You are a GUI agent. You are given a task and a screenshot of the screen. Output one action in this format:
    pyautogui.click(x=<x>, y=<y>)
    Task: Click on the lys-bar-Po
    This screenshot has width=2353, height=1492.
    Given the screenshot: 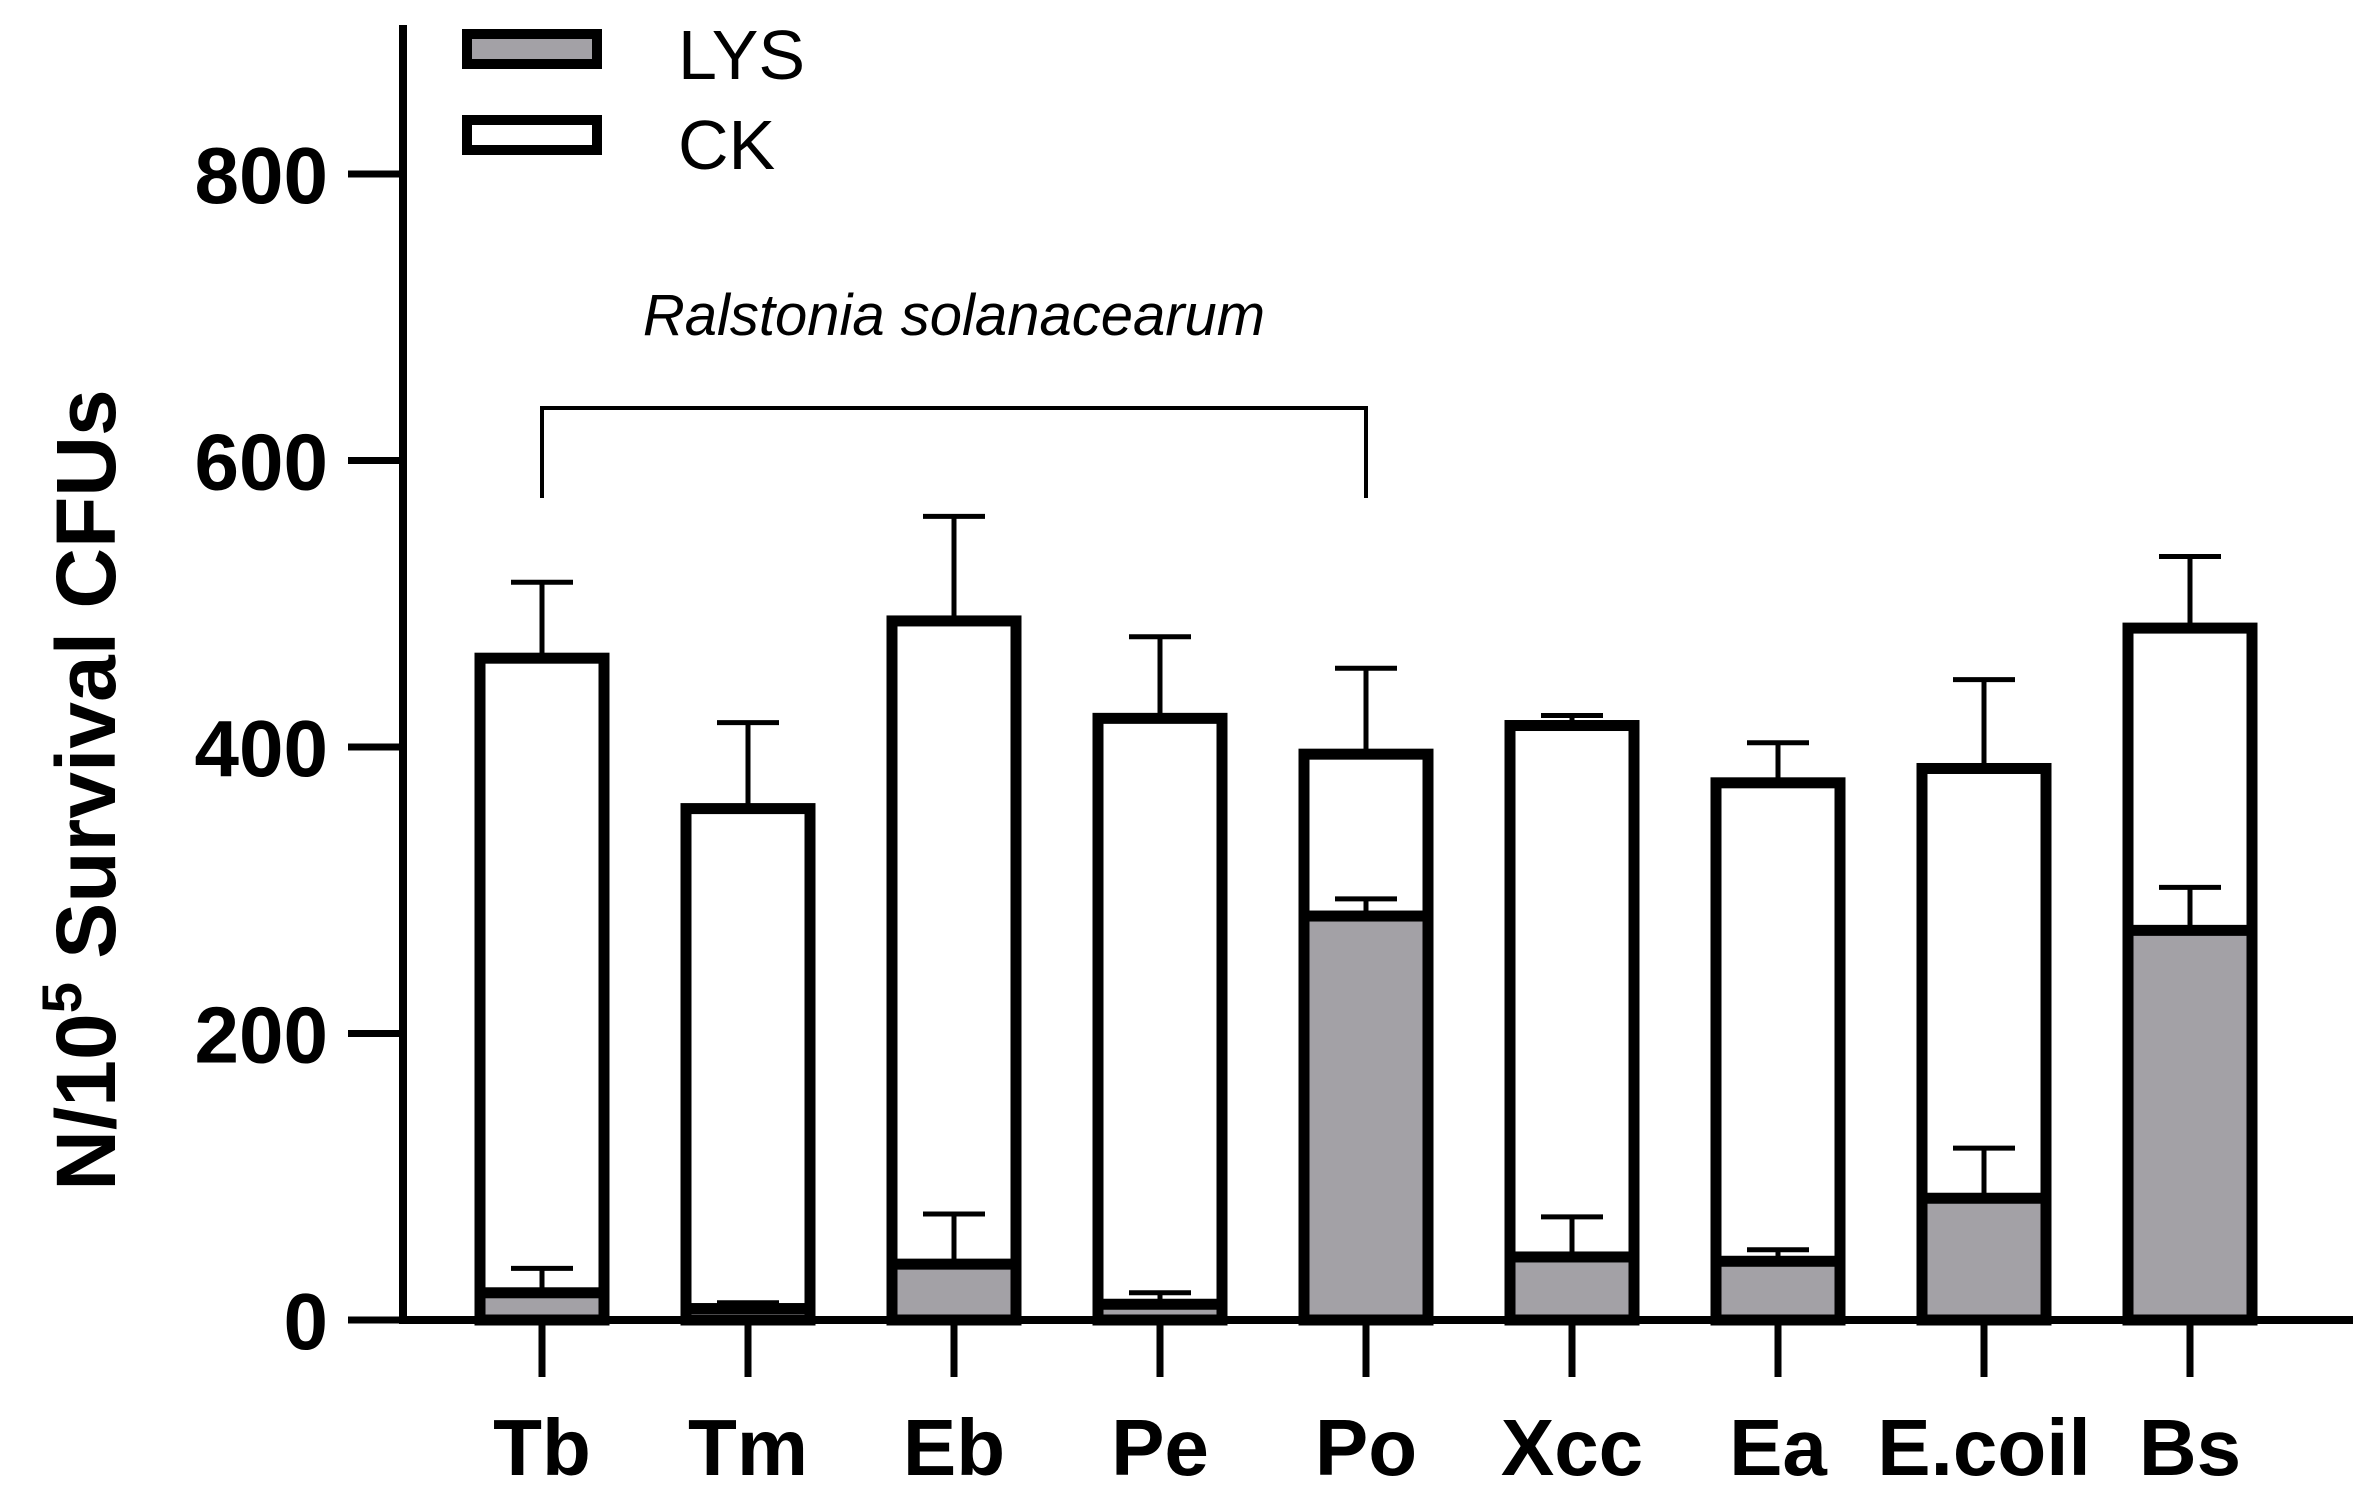 What is the action you would take?
    pyautogui.click(x=1366, y=1118)
    